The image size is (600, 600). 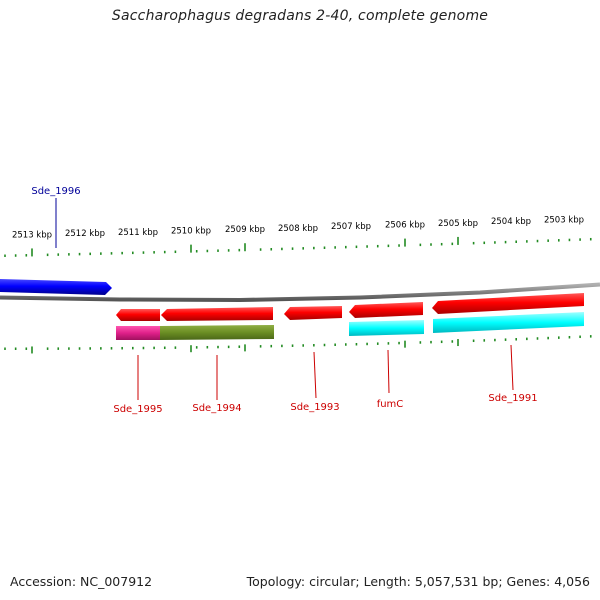 I want to click on tick-label: 2508 kbp, so click(x=298, y=229).